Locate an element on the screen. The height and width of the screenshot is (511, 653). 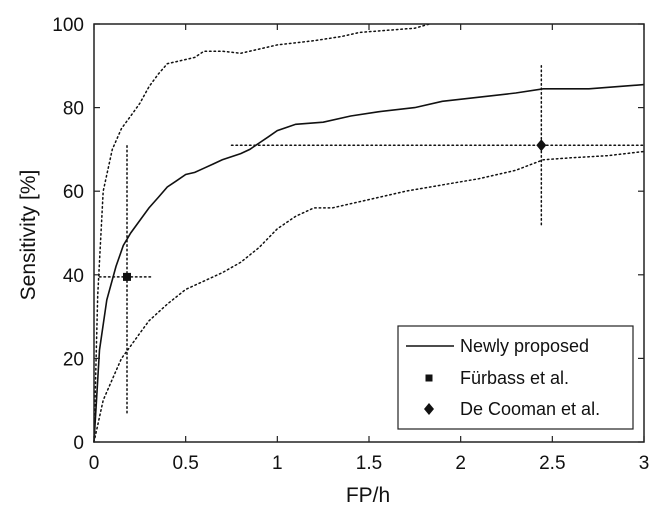
legend-marker-furbass is located at coordinates (429, 378).